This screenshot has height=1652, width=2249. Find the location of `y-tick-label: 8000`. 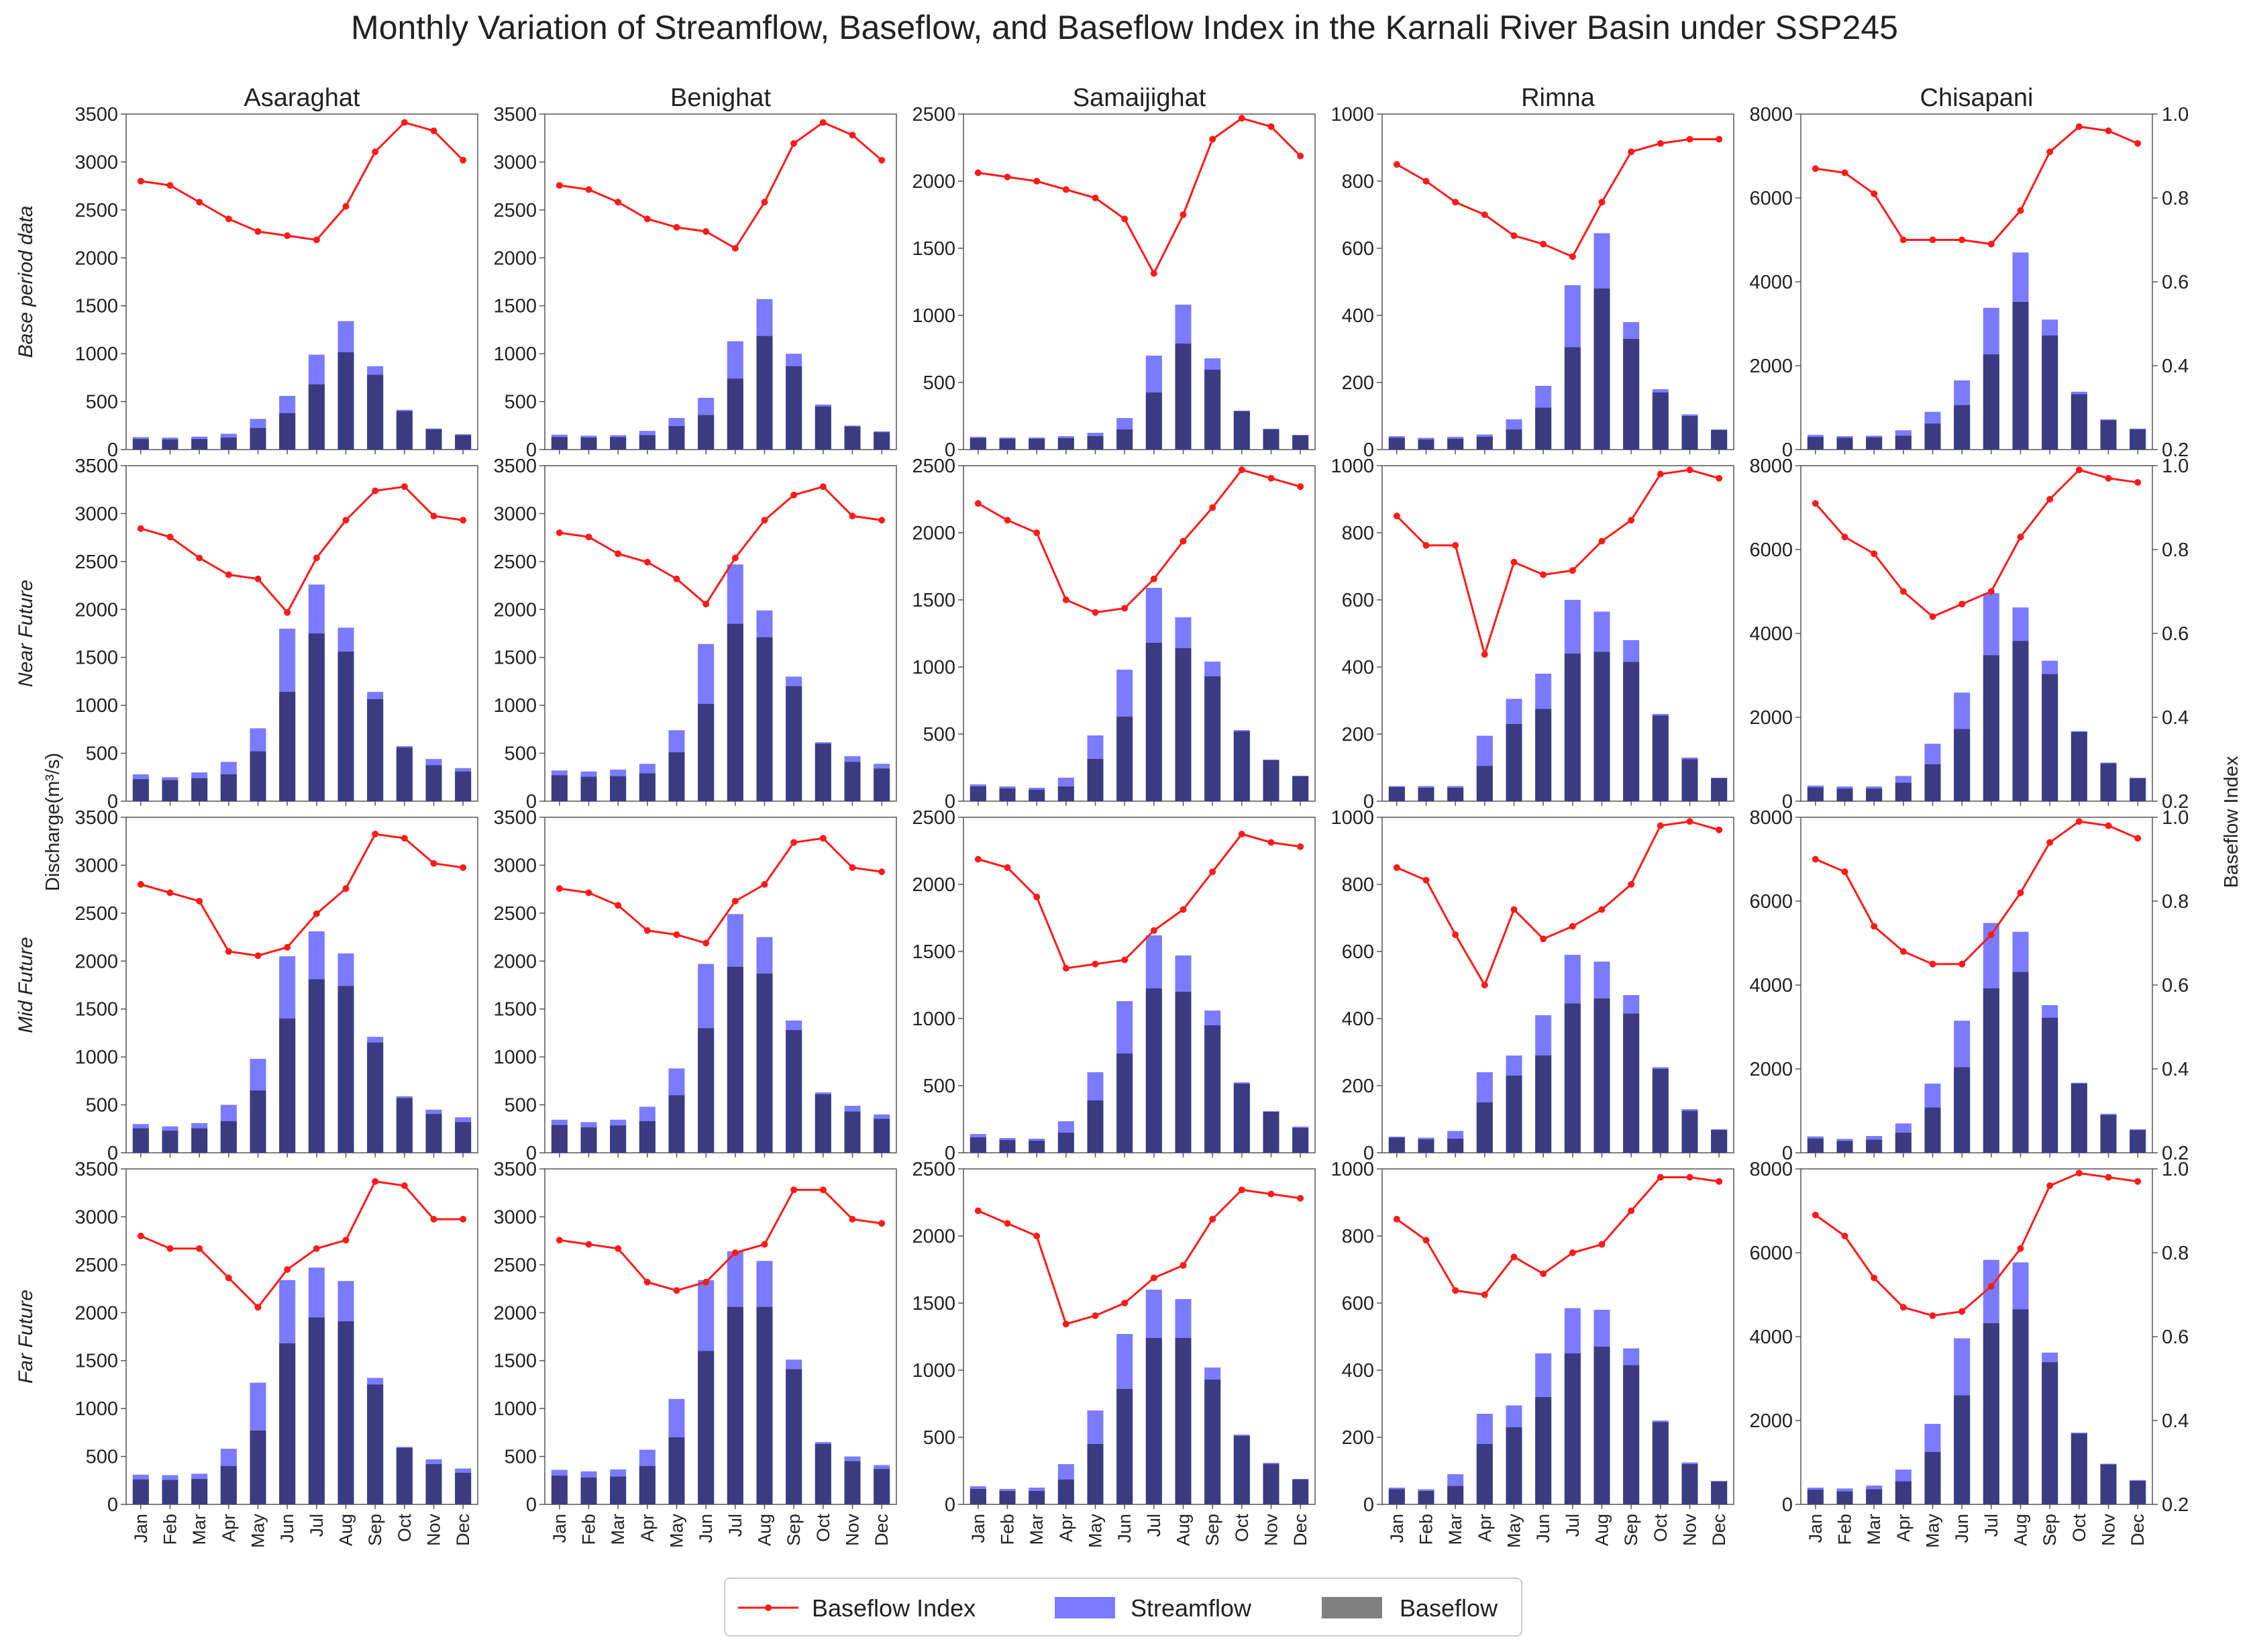

y-tick-label: 8000 is located at coordinates (1771, 818).